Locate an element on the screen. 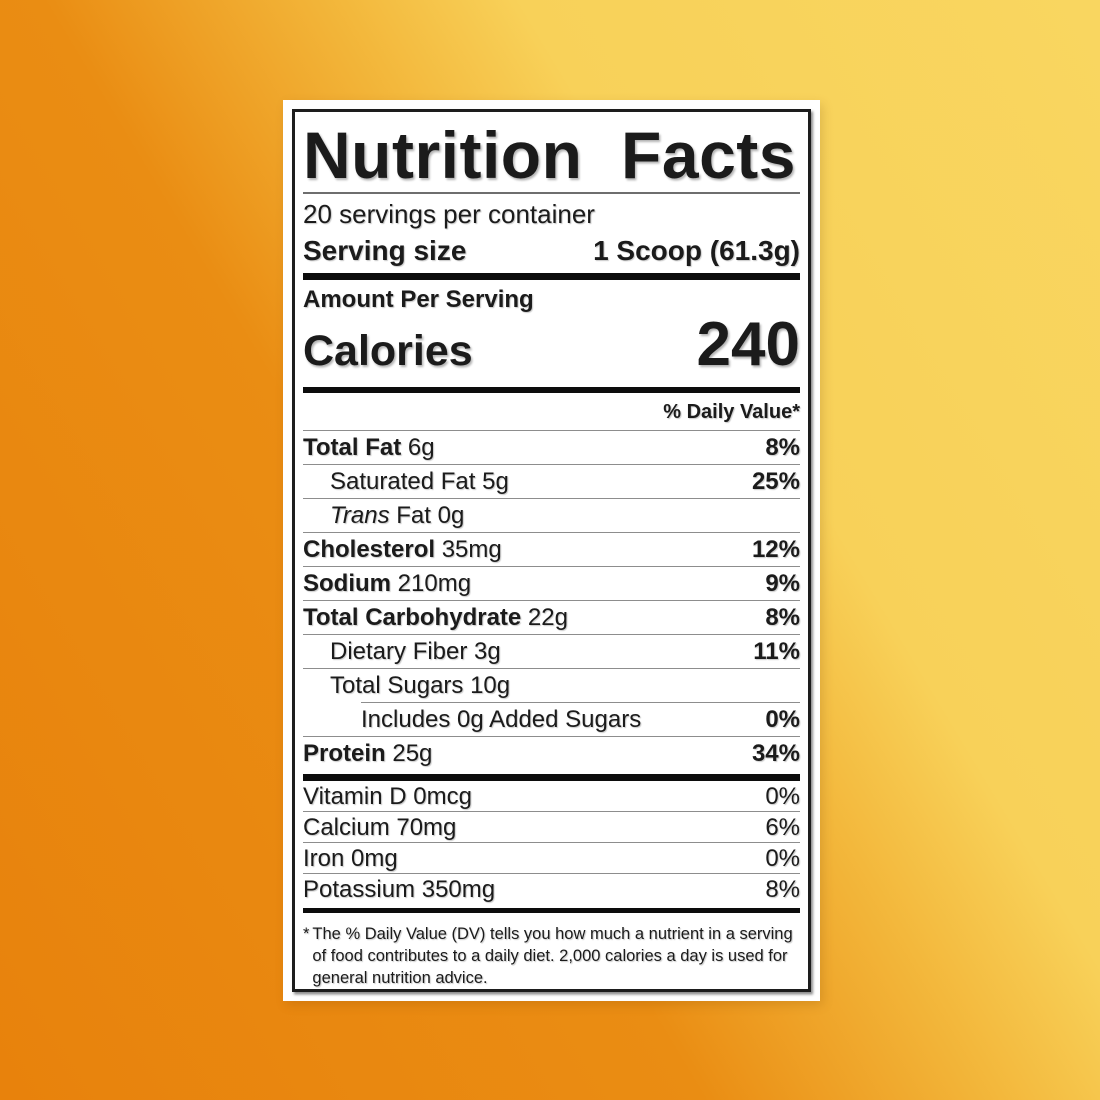 Image resolution: width=1100 pixels, height=1100 pixels. thick-divider-calories is located at coordinates (551, 390).